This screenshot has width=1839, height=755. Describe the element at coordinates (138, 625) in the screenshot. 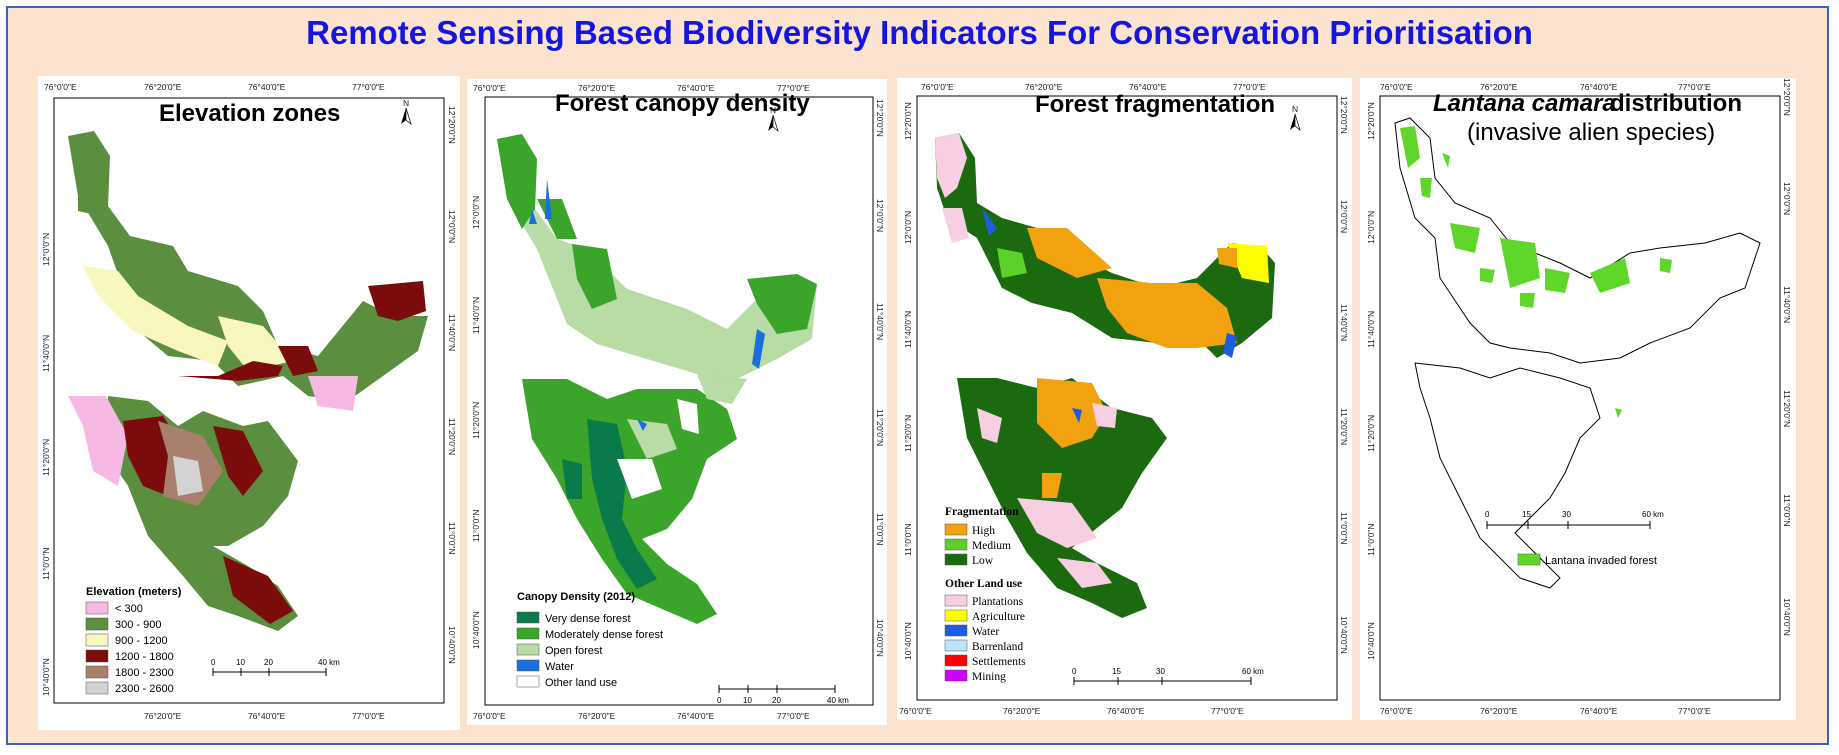

I see `svg-text: 300 - 900` at that location.